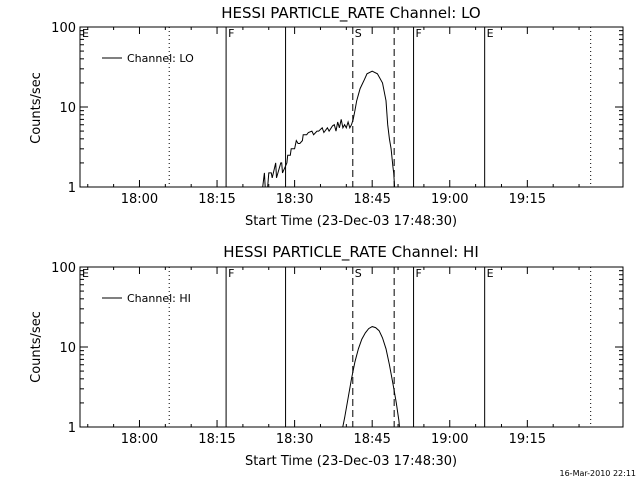 This screenshot has width=640, height=480. I want to click on legend-label: Channel: LO, so click(160, 58).